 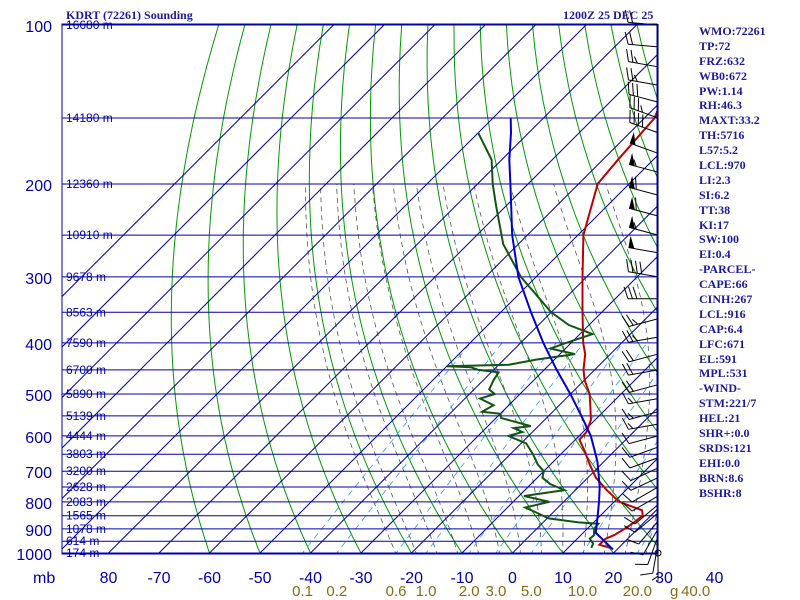 What do you see at coordinates (637, 591) in the screenshot?
I see `mixing-ratio-label: 20.0` at bounding box center [637, 591].